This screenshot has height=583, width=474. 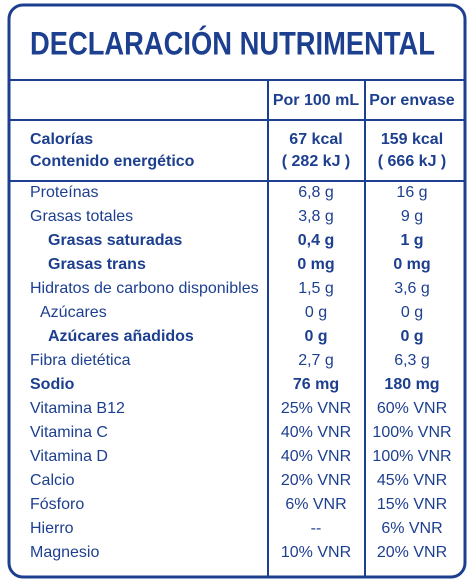 I want to click on row-label: Calcio, so click(x=52, y=480).